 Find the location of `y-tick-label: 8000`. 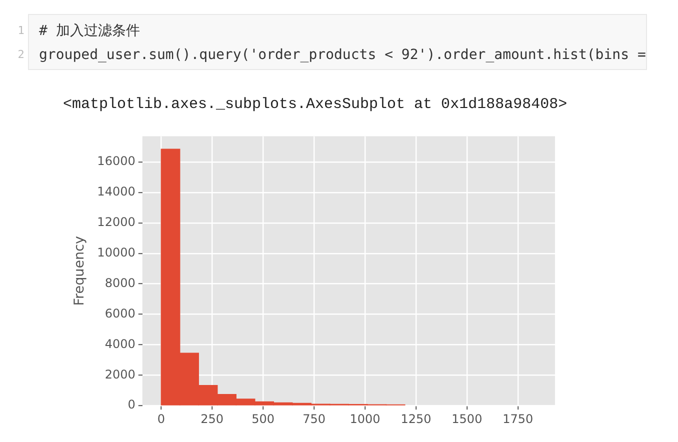

y-tick-label: 8000 is located at coordinates (120, 283).